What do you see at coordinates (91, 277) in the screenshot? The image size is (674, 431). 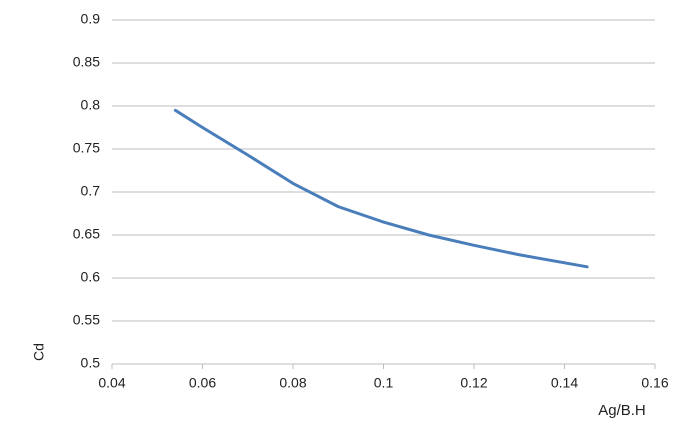 I see `y-tick-label: 0.6` at bounding box center [91, 277].